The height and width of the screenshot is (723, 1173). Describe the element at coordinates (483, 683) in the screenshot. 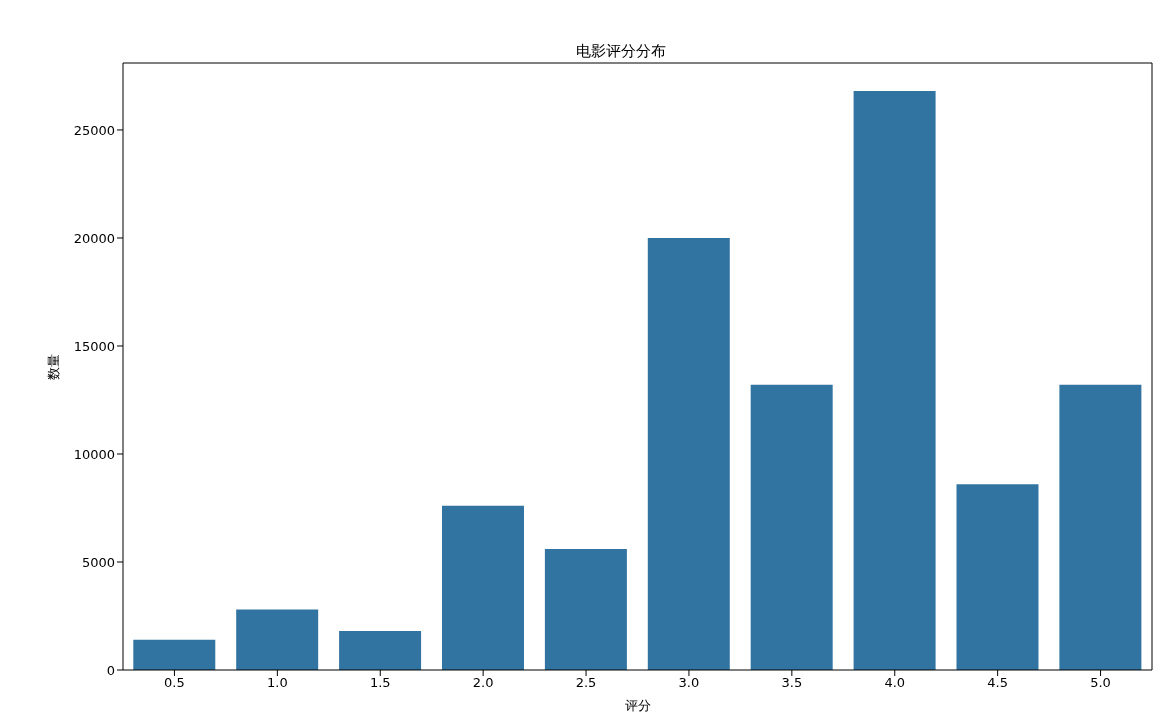

I see `x-tick-label: 2.0` at that location.